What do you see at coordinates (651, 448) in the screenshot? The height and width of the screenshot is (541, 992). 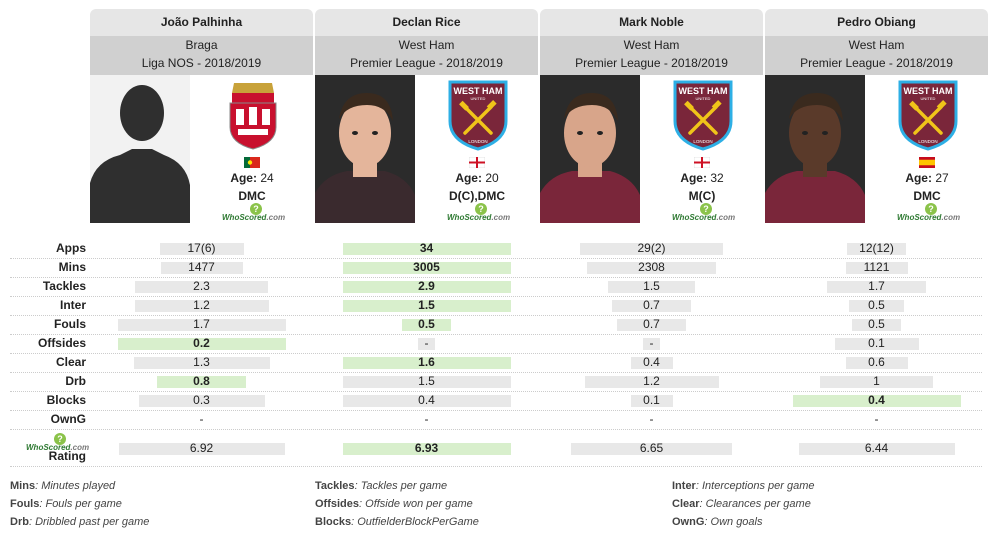 I see `stat-cell: 6.65` at bounding box center [651, 448].